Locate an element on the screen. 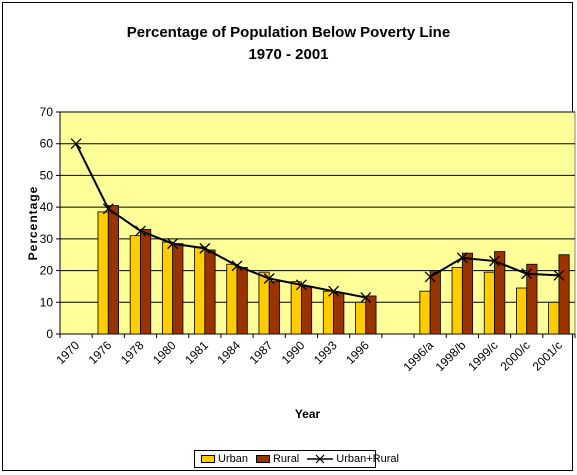  y-tick-label: 60 is located at coordinates (47, 144).